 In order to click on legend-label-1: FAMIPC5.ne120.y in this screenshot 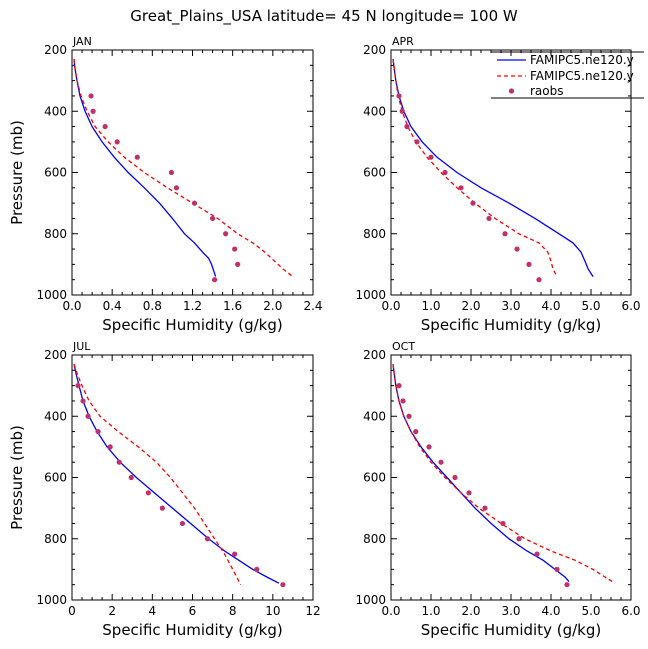, I will do `click(582, 60)`.